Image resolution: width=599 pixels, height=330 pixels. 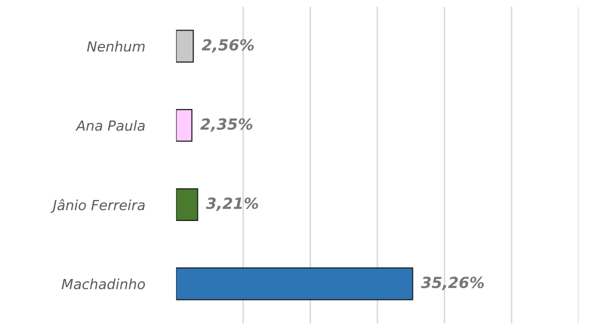 What do you see at coordinates (226, 125) in the screenshot?
I see `data-label: 2,35%` at bounding box center [226, 125].